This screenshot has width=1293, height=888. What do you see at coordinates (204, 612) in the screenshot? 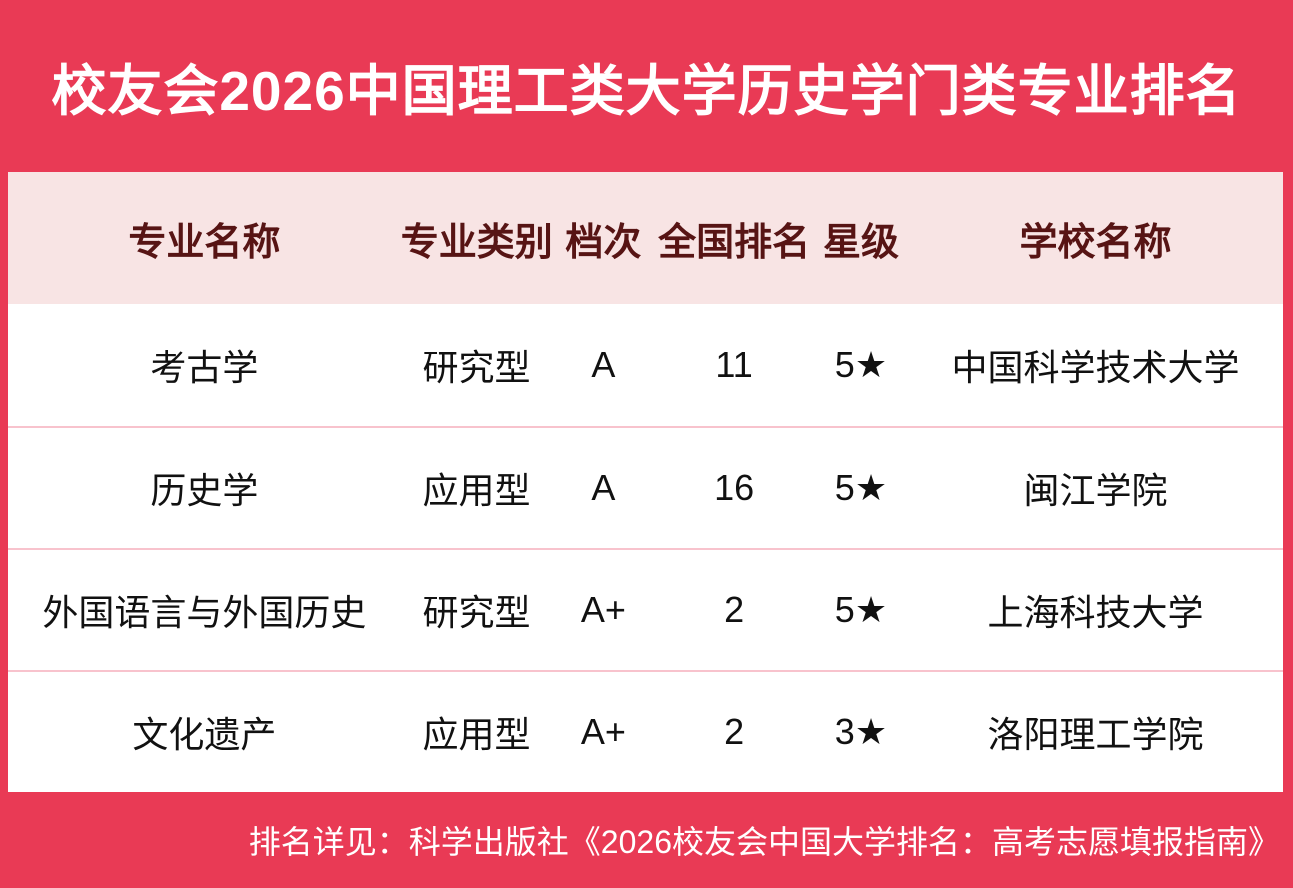
I see `cell-major: 外国语言与外国历史` at bounding box center [204, 612].